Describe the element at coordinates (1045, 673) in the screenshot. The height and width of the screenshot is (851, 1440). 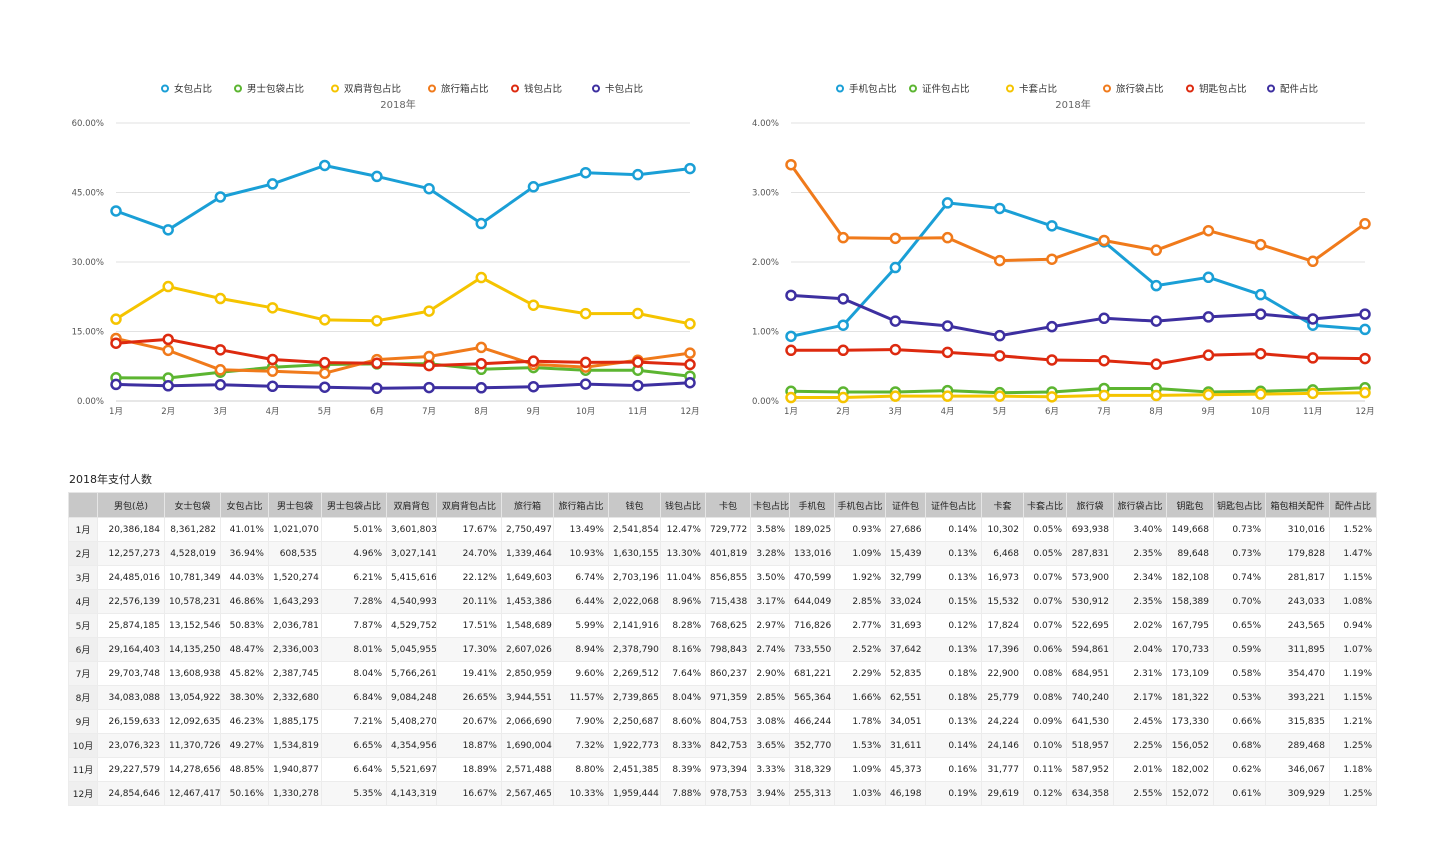
I see `table-cell: 0.08%` at that location.